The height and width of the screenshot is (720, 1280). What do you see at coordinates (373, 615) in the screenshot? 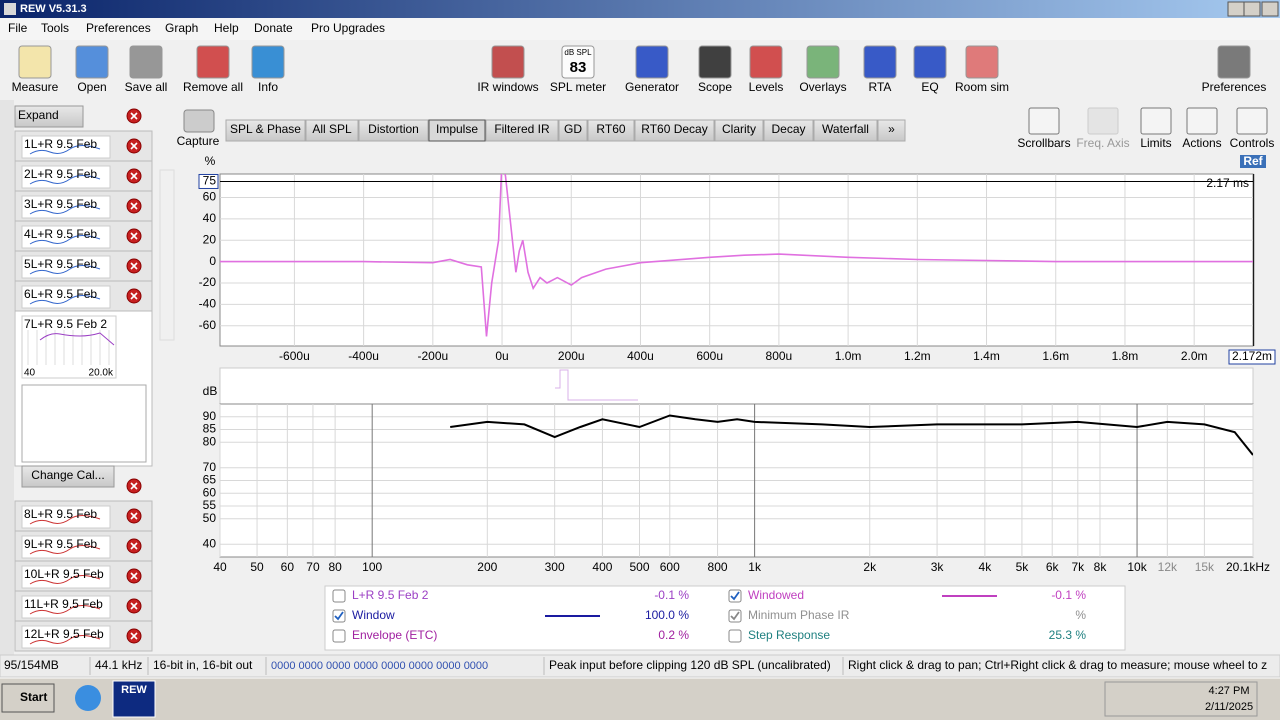
I see `legend-name: Window` at bounding box center [373, 615].